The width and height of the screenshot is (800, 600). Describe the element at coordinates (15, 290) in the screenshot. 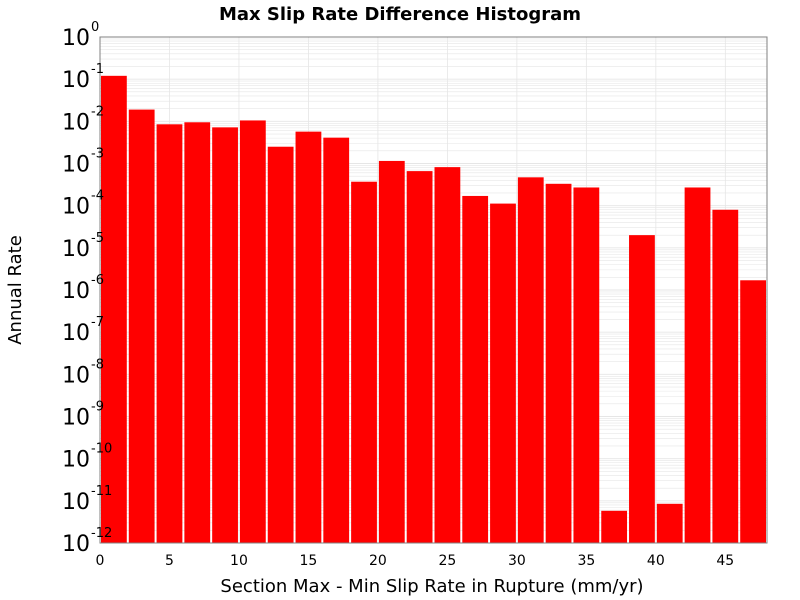

I see `y-axis-label: Annual Rate` at that location.